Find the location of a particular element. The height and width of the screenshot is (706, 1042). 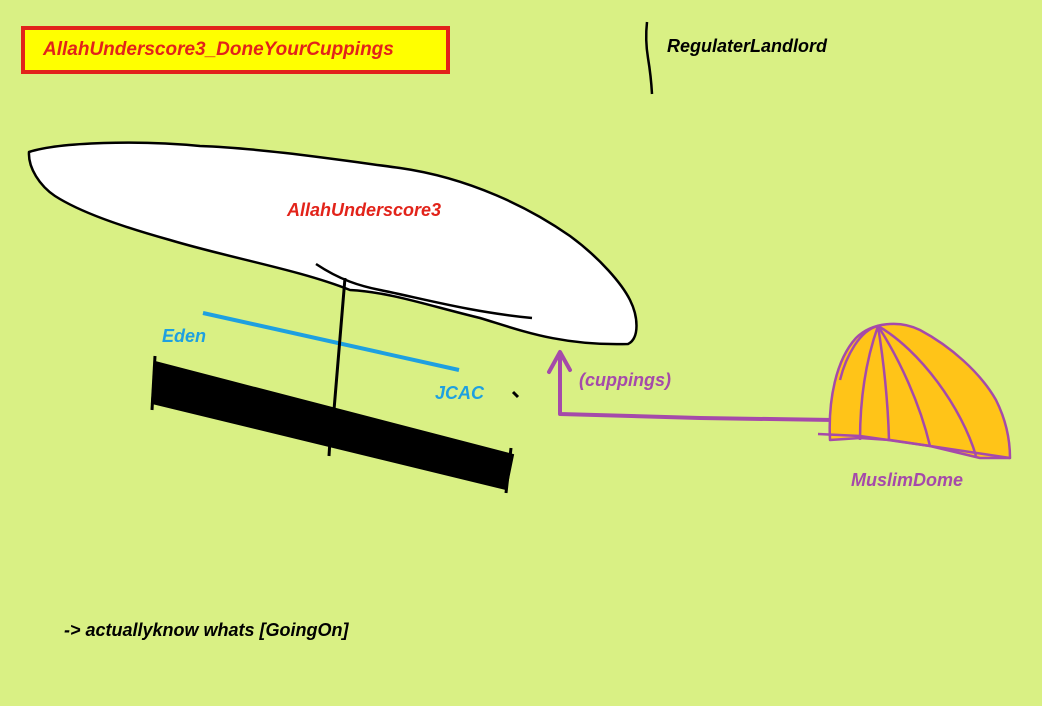

slab-mid-tick is located at coordinates (329, 448).